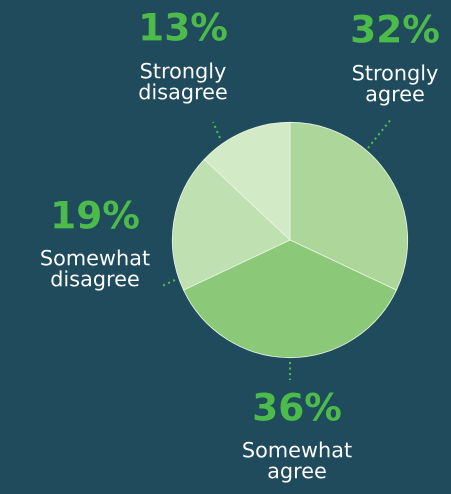 This screenshot has height=494, width=451. Describe the element at coordinates (297, 462) in the screenshot. I see `slice-label: Somewhat agree` at that location.